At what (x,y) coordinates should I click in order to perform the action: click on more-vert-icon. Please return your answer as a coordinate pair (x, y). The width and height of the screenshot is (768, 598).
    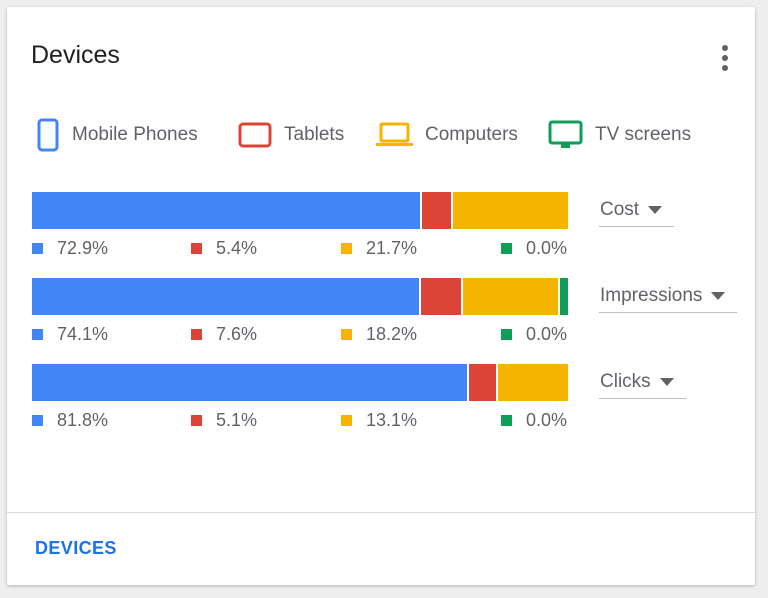
    Looking at the image, I should click on (725, 58).